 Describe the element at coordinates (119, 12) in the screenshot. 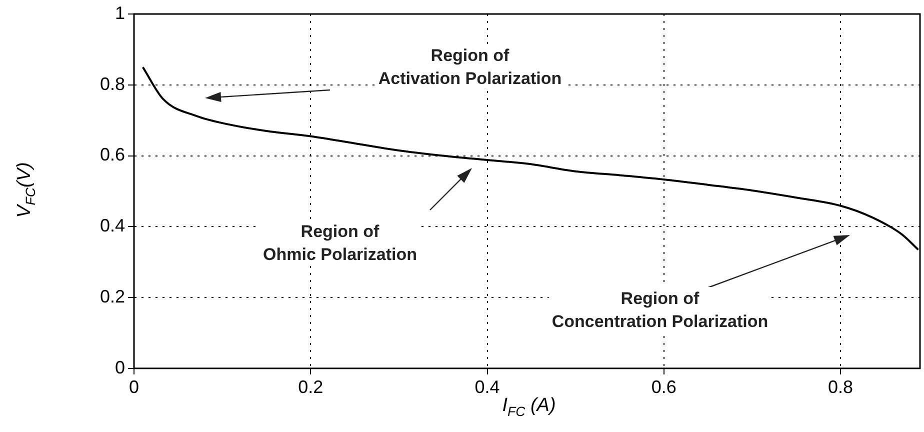

I see `y-tick-label: 1` at that location.